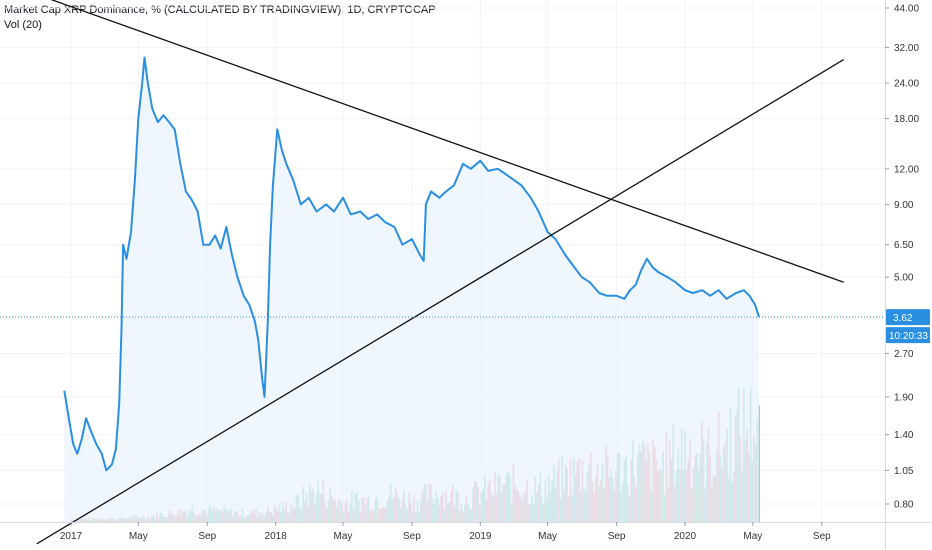 The width and height of the screenshot is (932, 550). What do you see at coordinates (445, 532) in the screenshot?
I see `time-axis: 2017 May Sep 2018 May Sep 2019 May Sep 2020 May Sep` at bounding box center [445, 532].